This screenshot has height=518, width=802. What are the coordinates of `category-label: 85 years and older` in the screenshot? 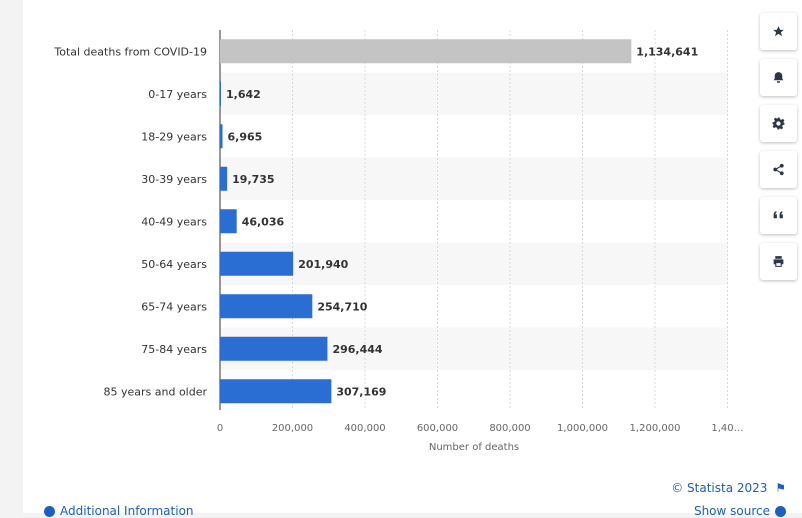 It's located at (155, 391).